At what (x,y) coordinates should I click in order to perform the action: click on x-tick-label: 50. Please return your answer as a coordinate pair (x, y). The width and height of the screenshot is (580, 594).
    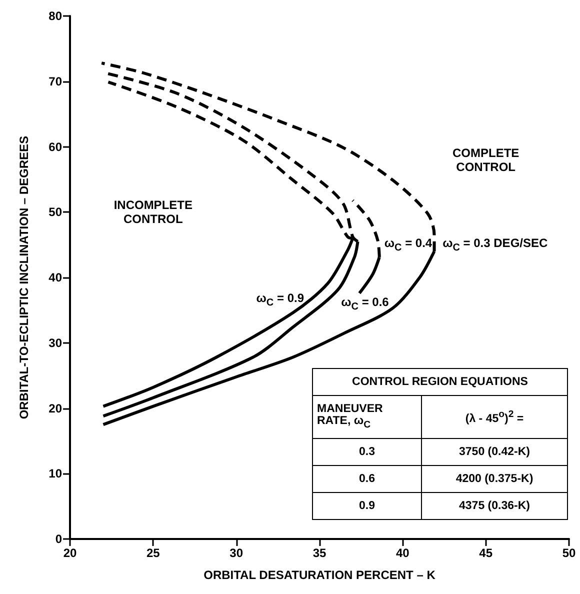
    Looking at the image, I should click on (569, 553).